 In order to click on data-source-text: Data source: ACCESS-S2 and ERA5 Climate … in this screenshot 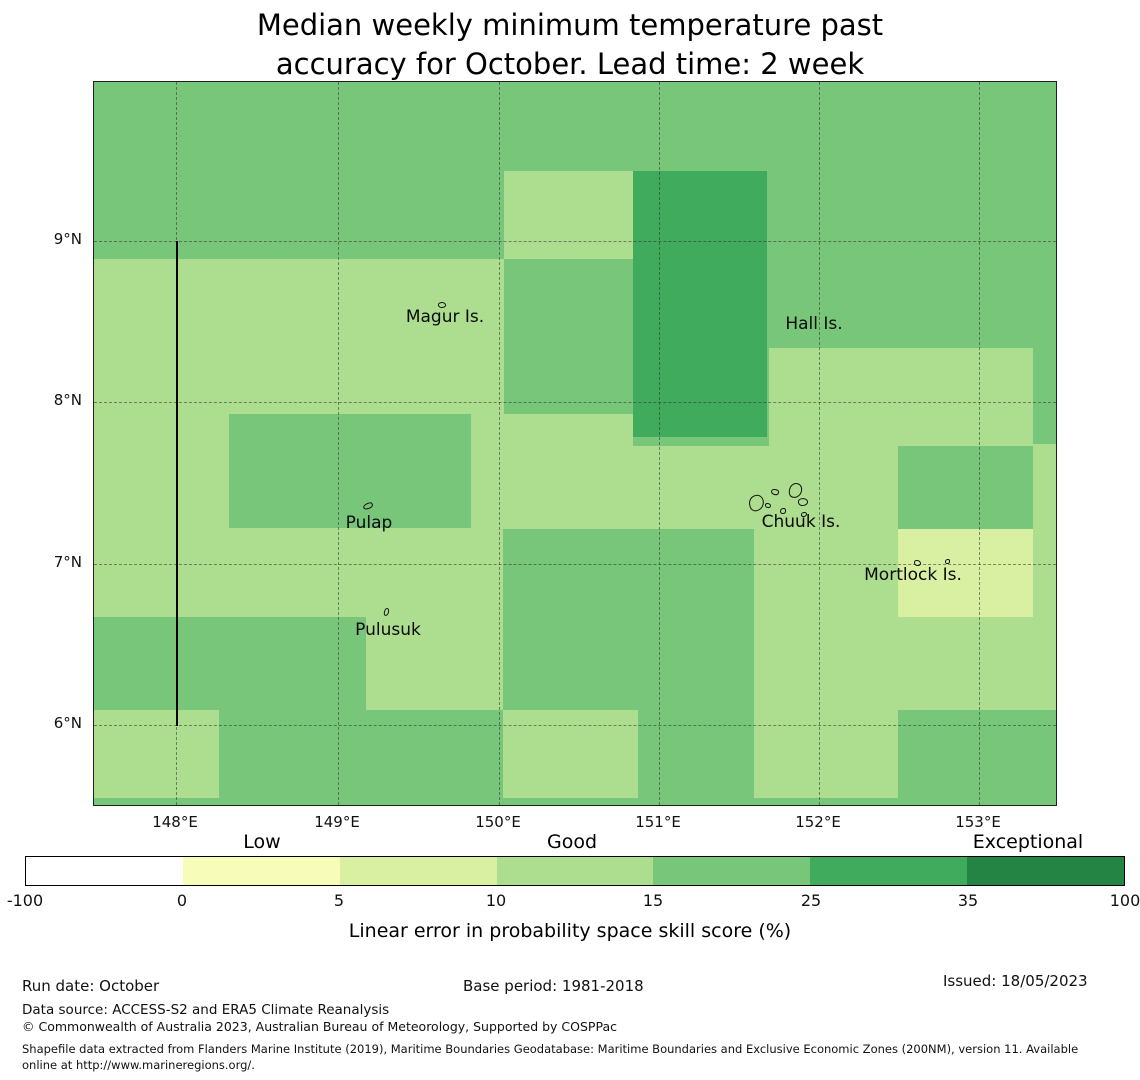, I will do `click(206, 1010)`.